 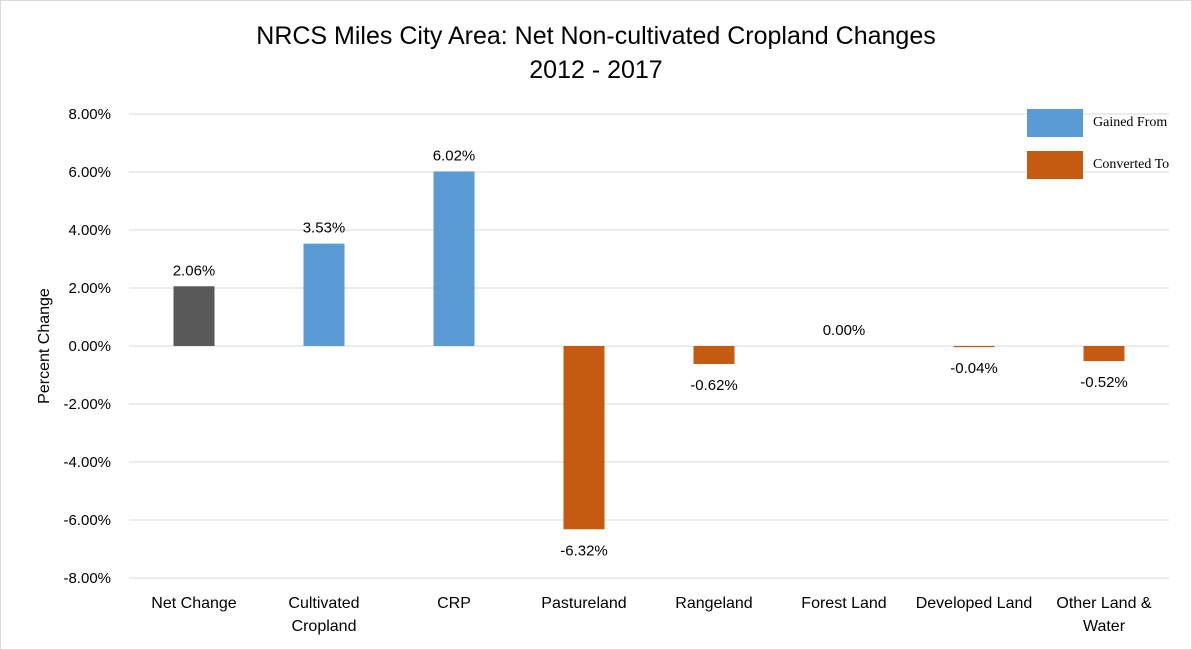 I want to click on legend: Gained From Converted To, so click(x=1107, y=151).